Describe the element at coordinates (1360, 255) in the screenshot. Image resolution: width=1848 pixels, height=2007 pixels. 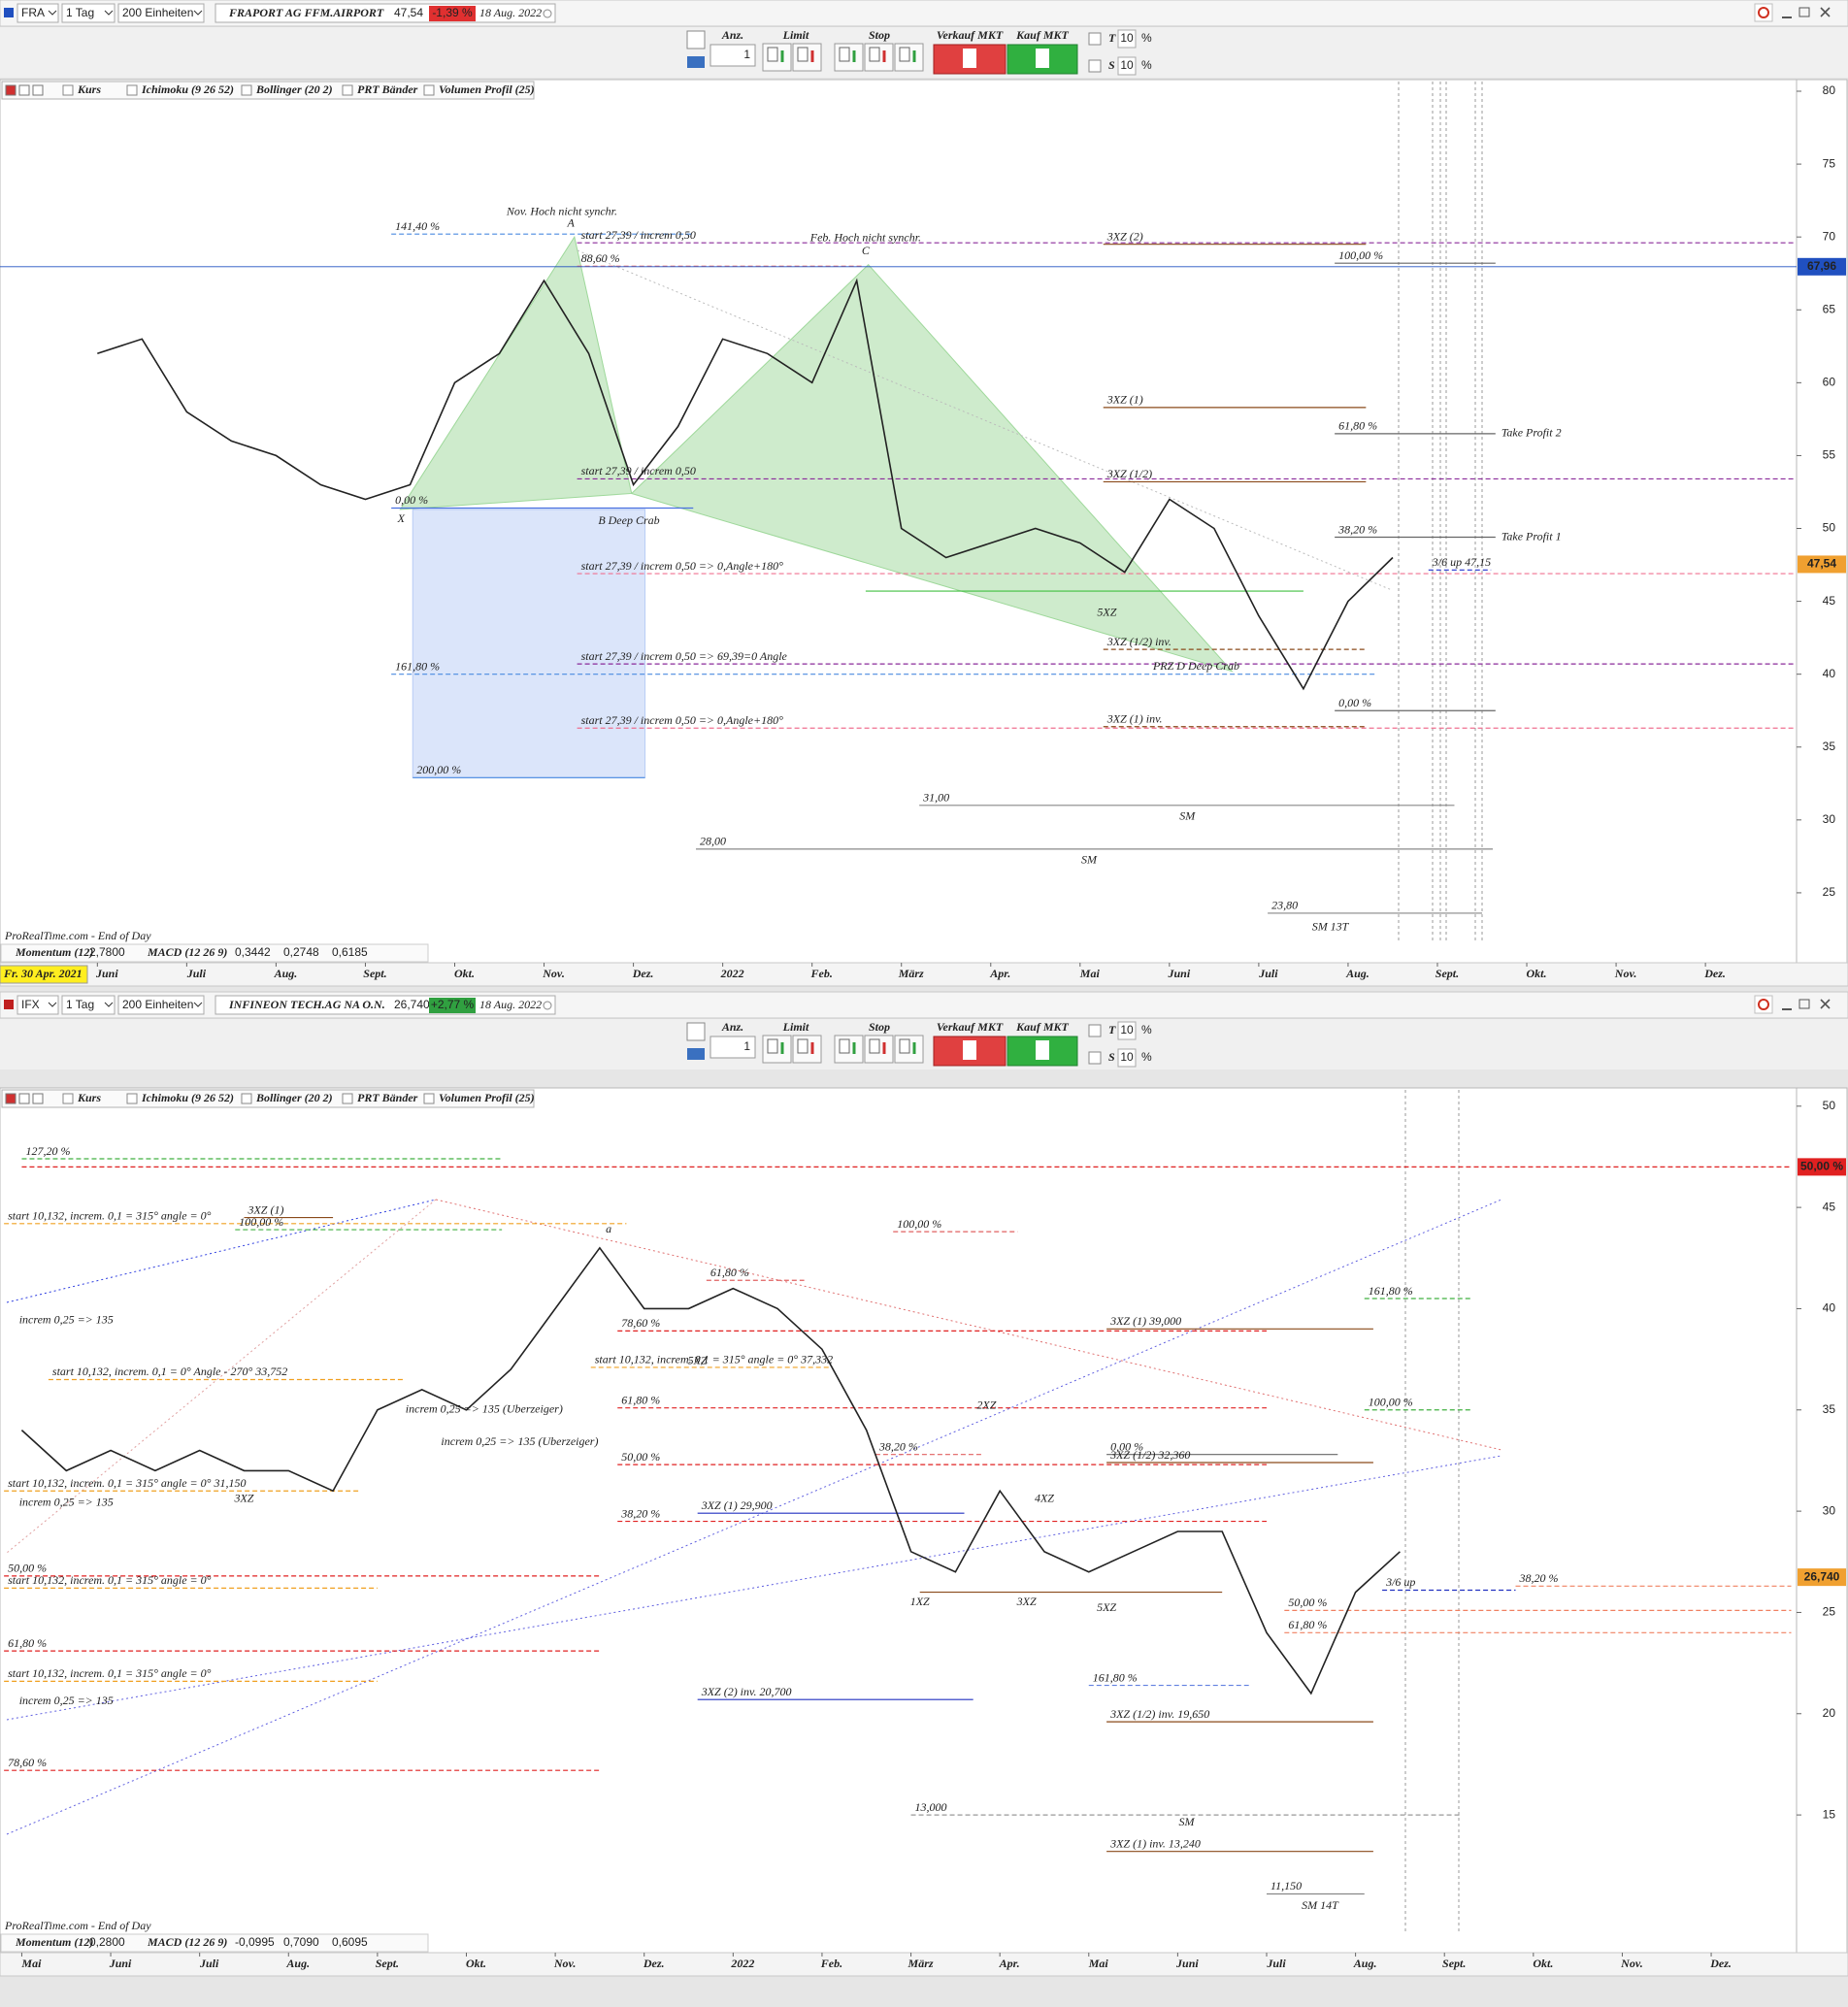
I see `level-label: 100,00 %` at that location.